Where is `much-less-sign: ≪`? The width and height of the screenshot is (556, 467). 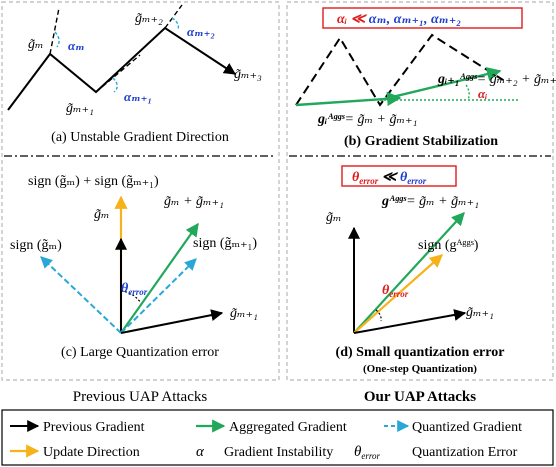
much-less-sign: ≪ is located at coordinates (389, 177).